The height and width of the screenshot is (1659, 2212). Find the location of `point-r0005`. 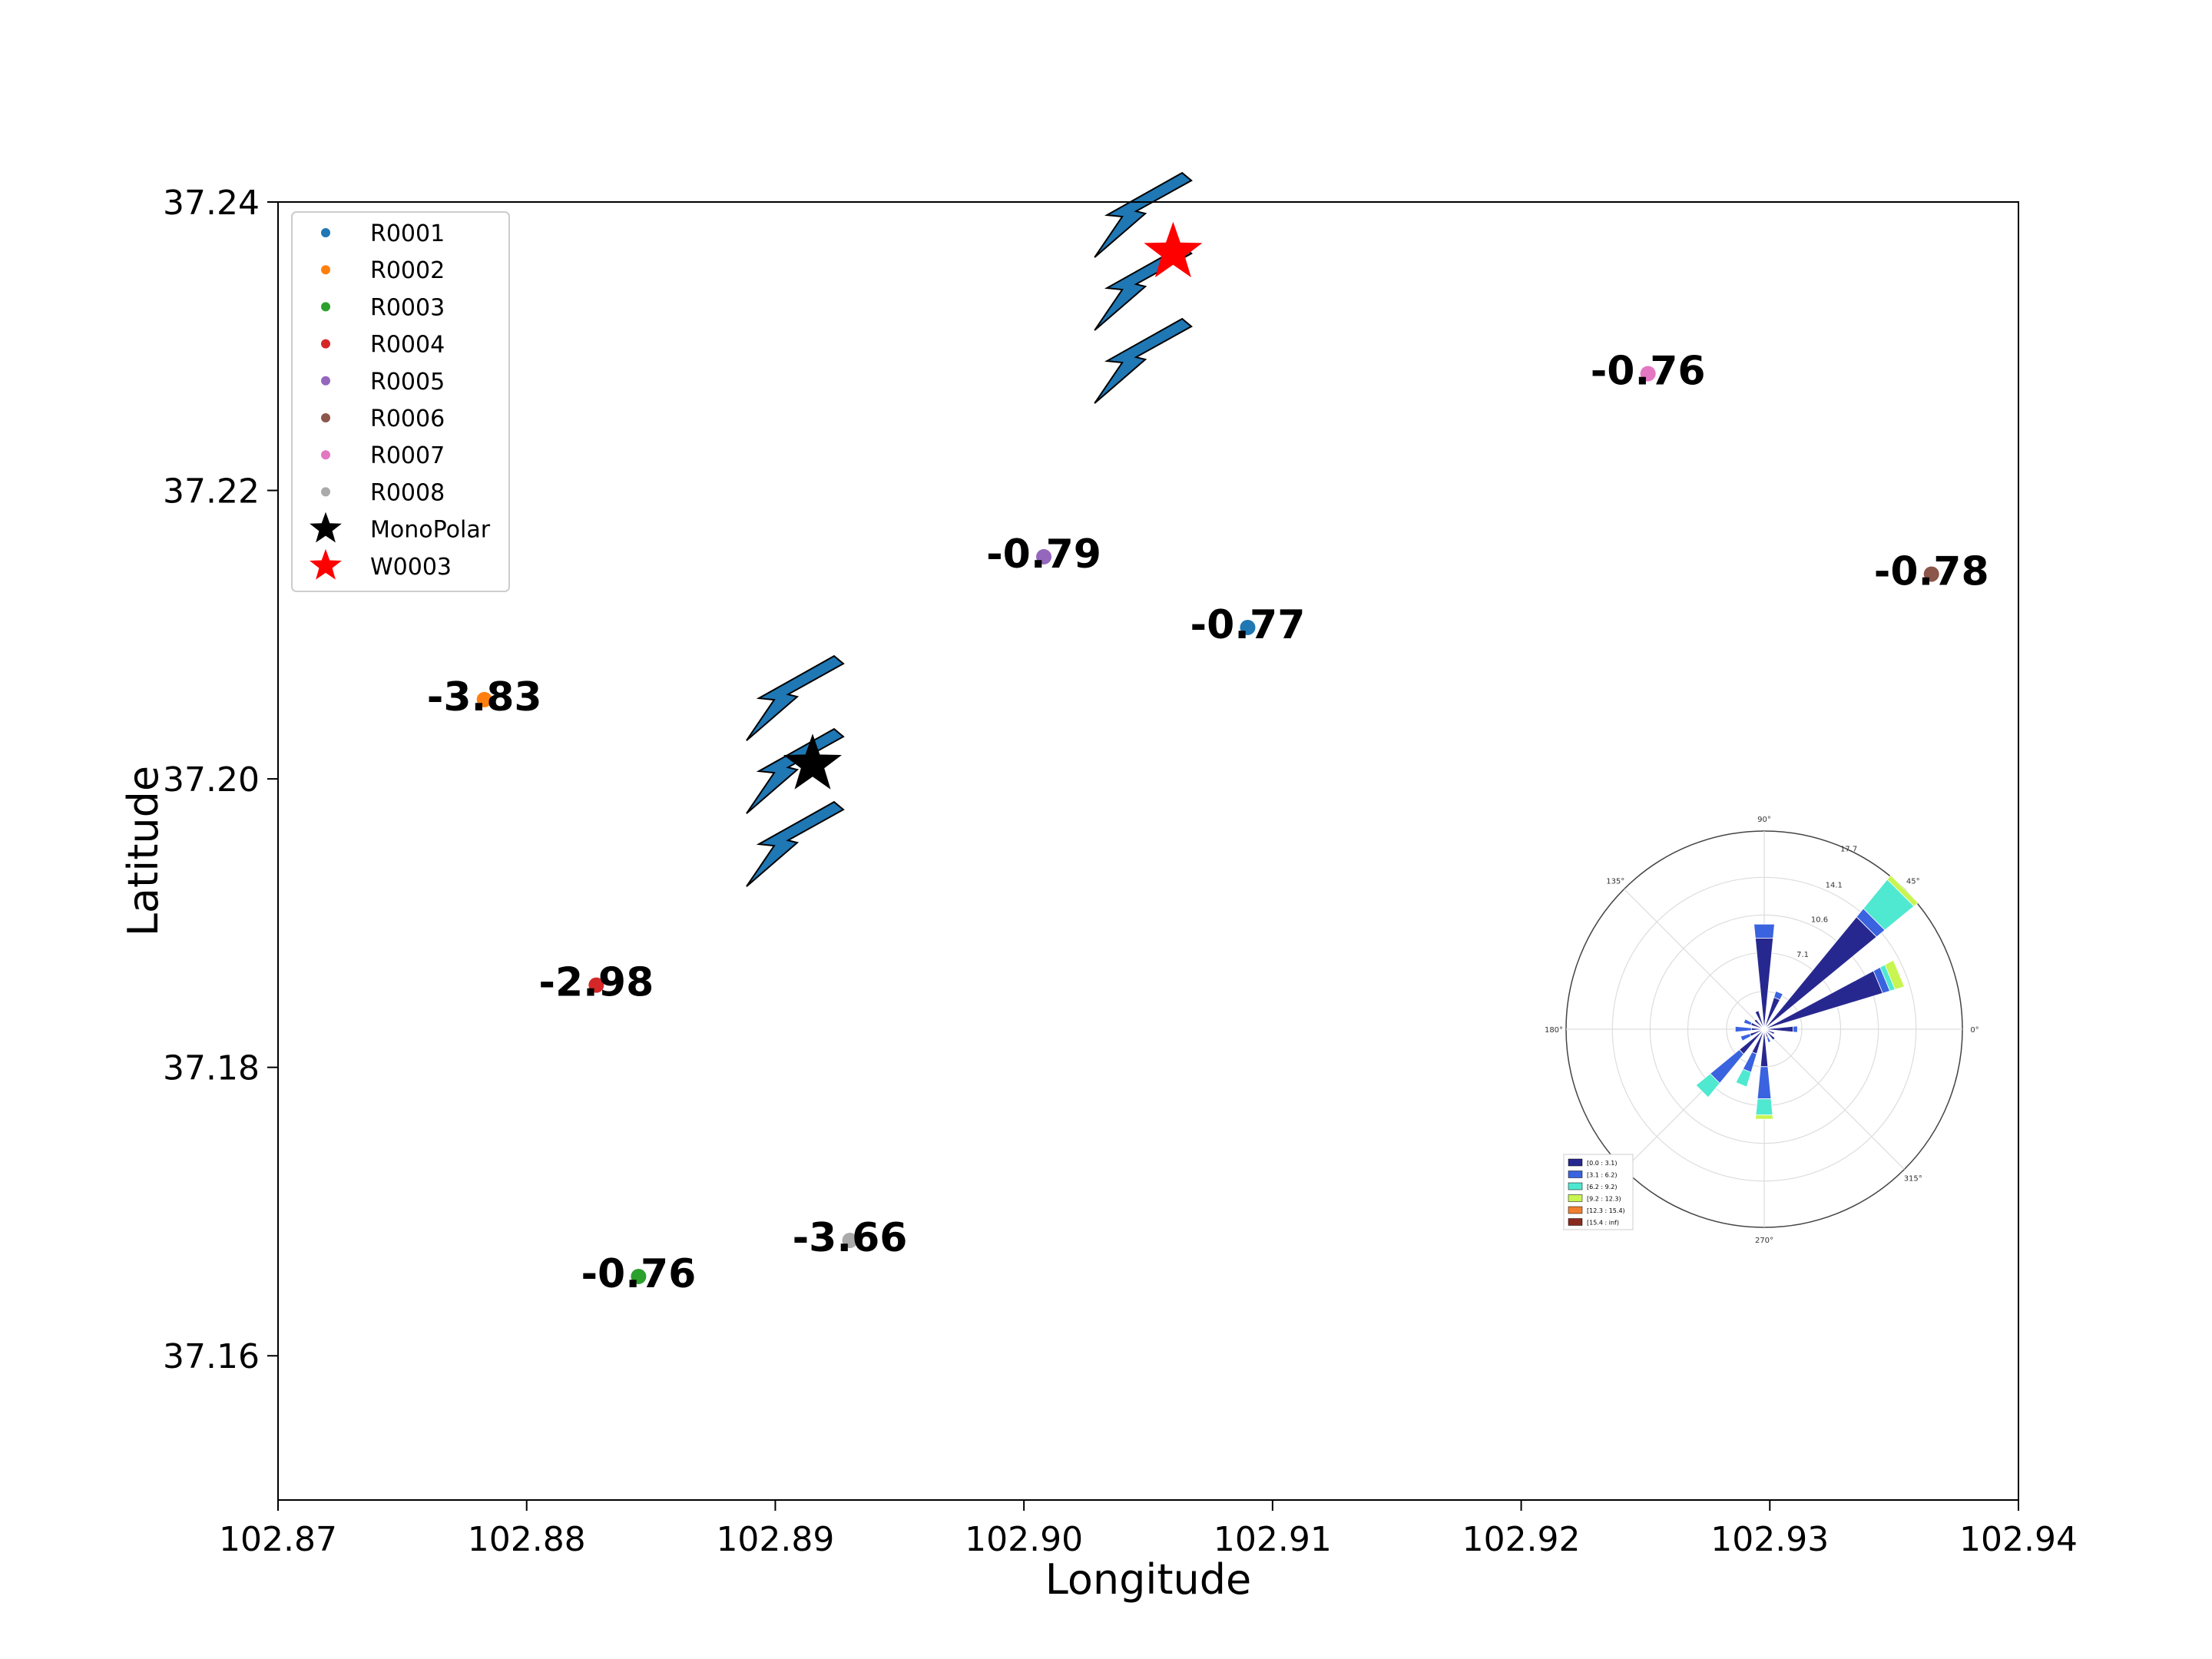

point-r0005 is located at coordinates (1044, 556).